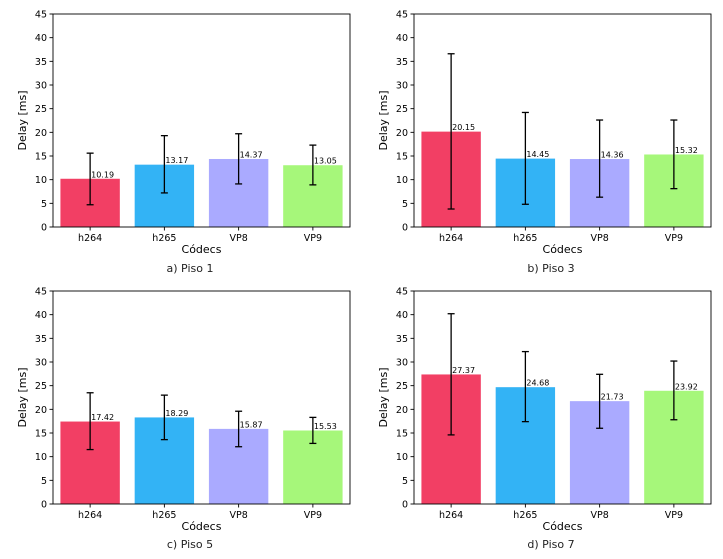 This screenshot has height=559, width=723. I want to click on value-label: 20.15, so click(463, 127).